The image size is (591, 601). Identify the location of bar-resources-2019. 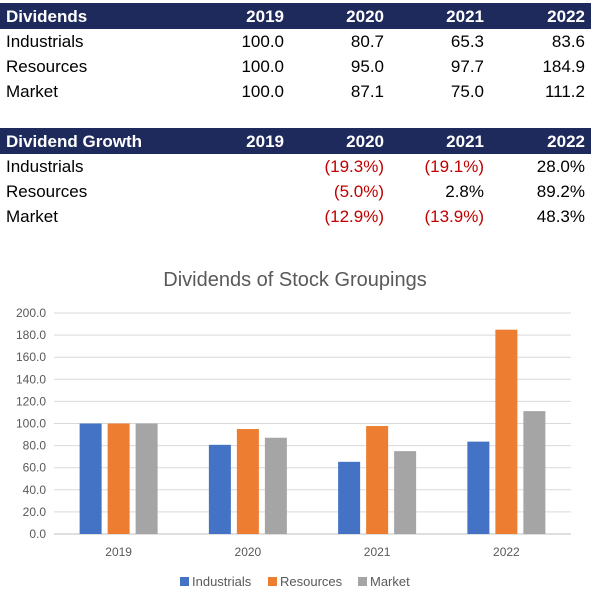
(118, 478).